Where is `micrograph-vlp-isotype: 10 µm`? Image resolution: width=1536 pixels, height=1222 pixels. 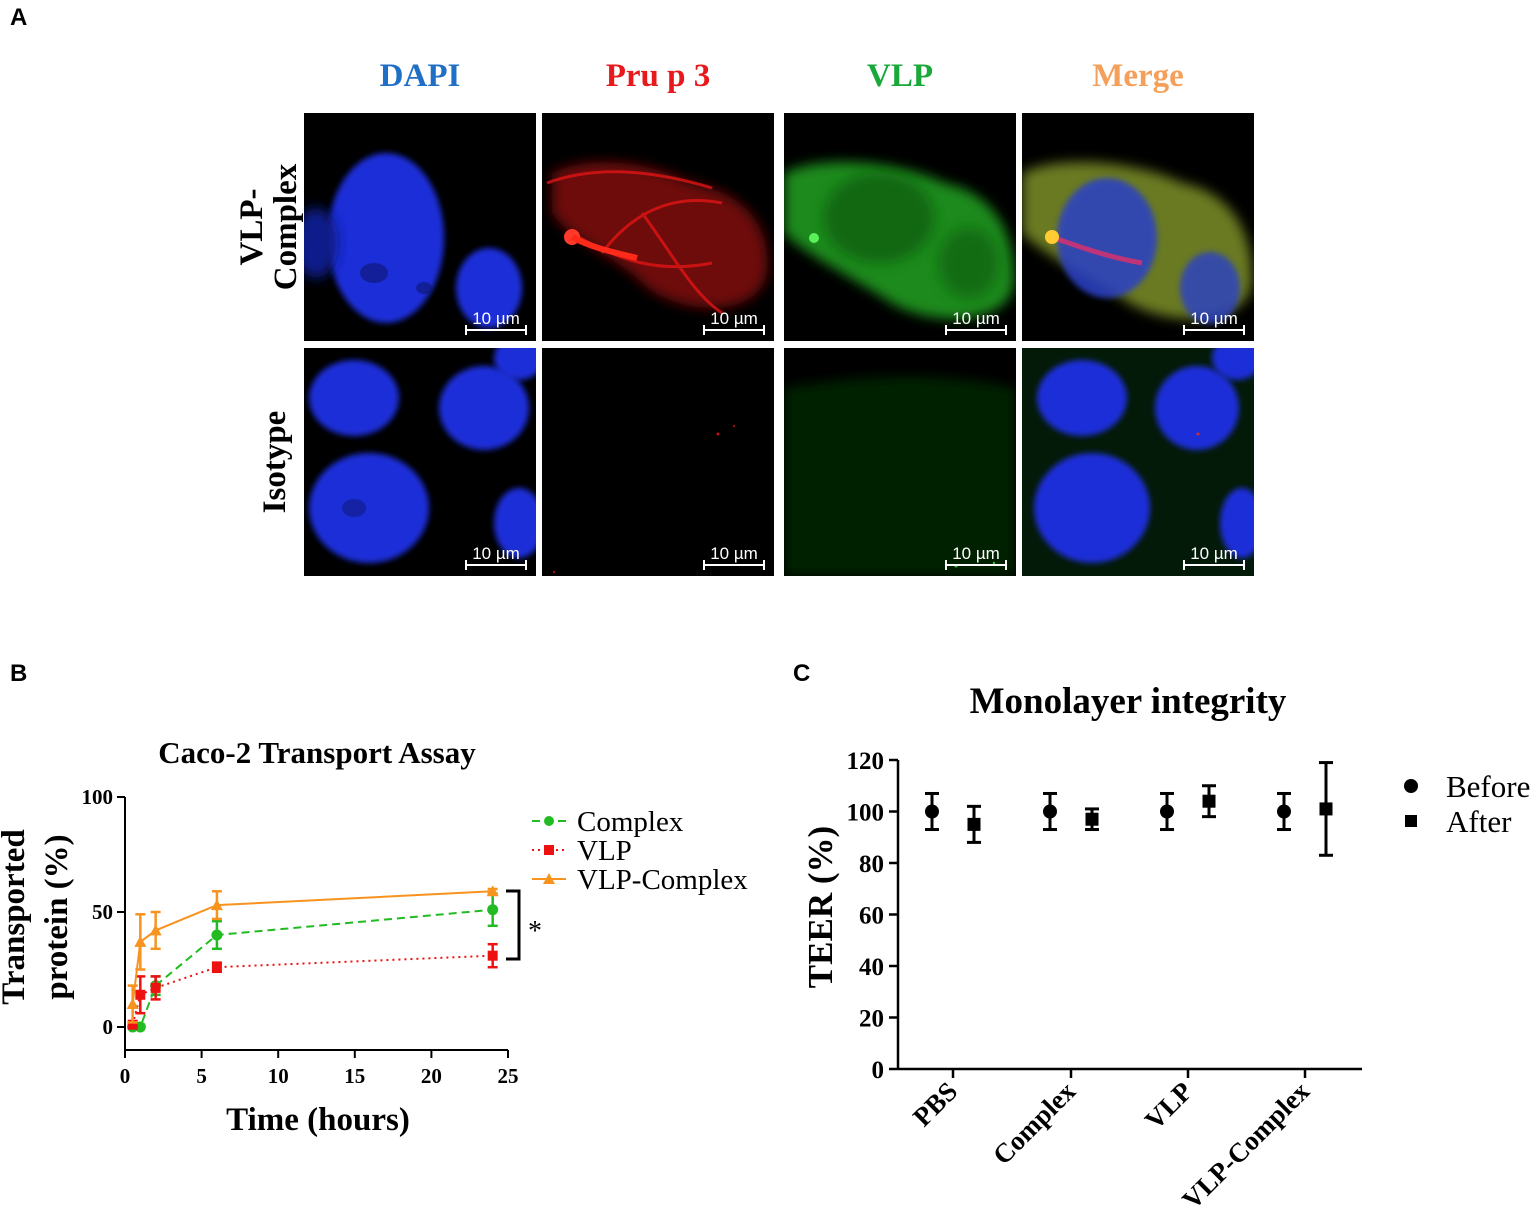
micrograph-vlp-isotype: 10 µm is located at coordinates (900, 462).